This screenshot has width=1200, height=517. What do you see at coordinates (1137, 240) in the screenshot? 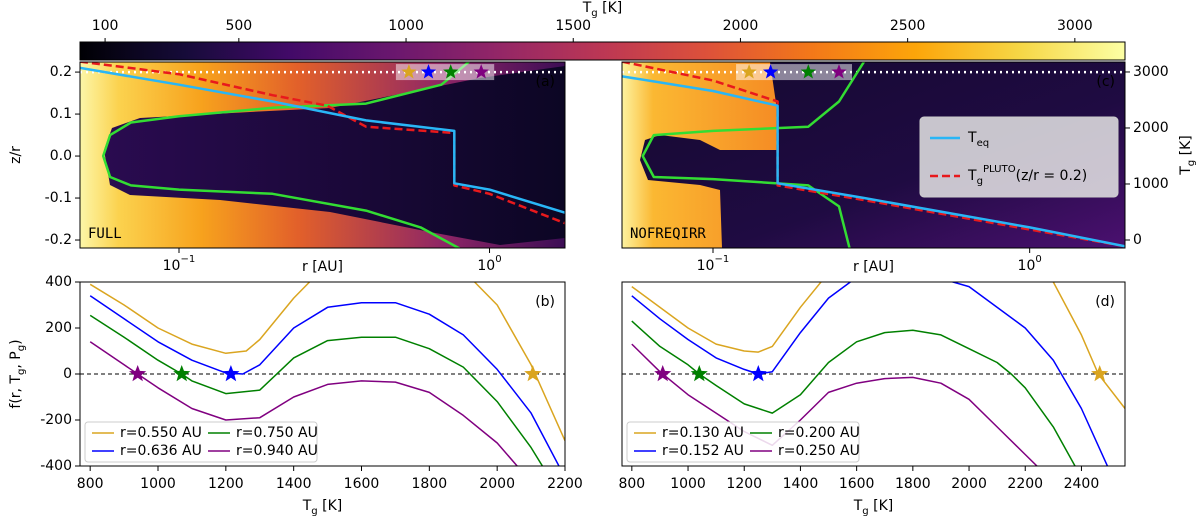
I see `y2-tick-label: 0` at bounding box center [1137, 240].